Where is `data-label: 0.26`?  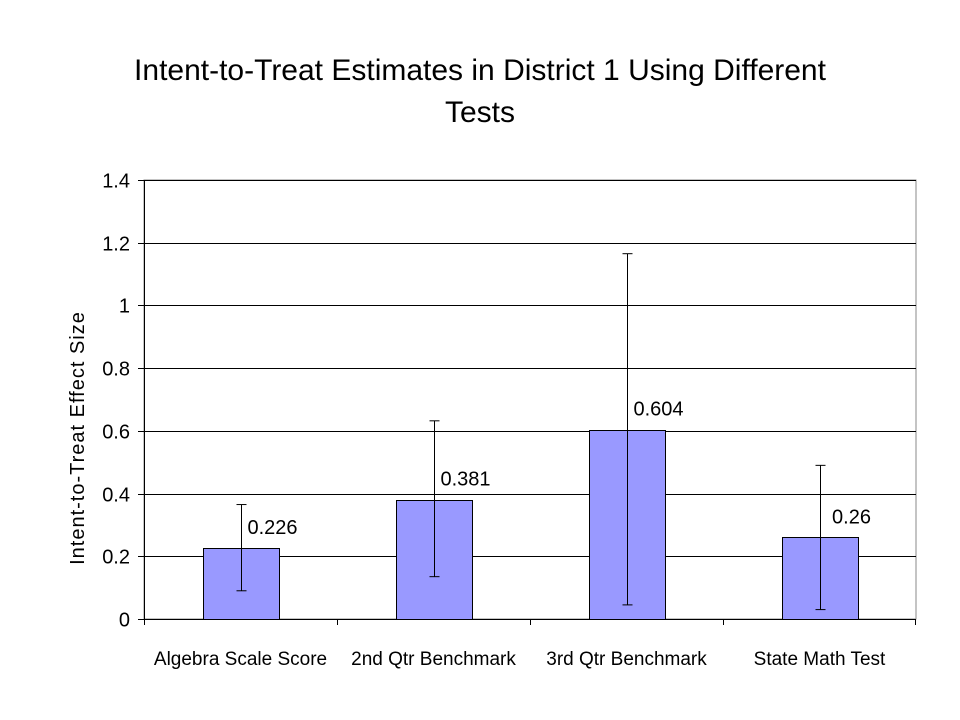 data-label: 0.26 is located at coordinates (851, 517).